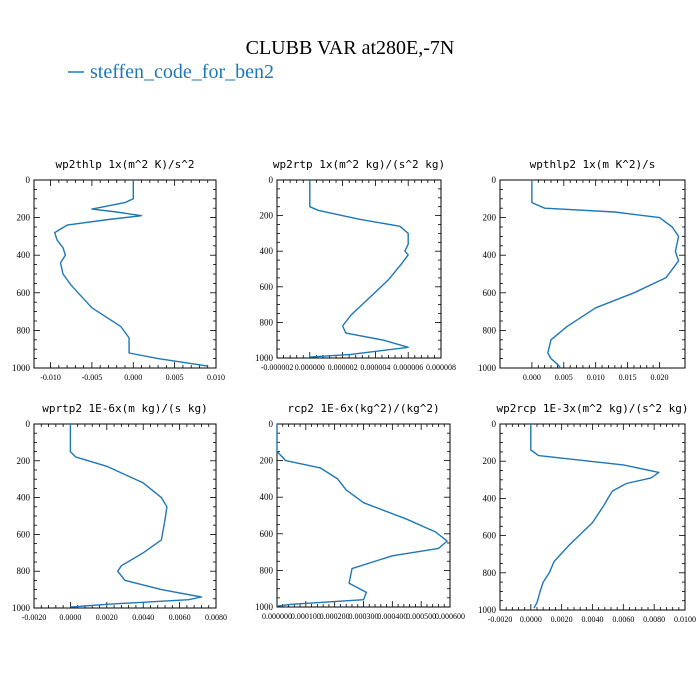  What do you see at coordinates (306, 616) in the screenshot?
I see `x-tick-label: 0.000100` at bounding box center [306, 616].